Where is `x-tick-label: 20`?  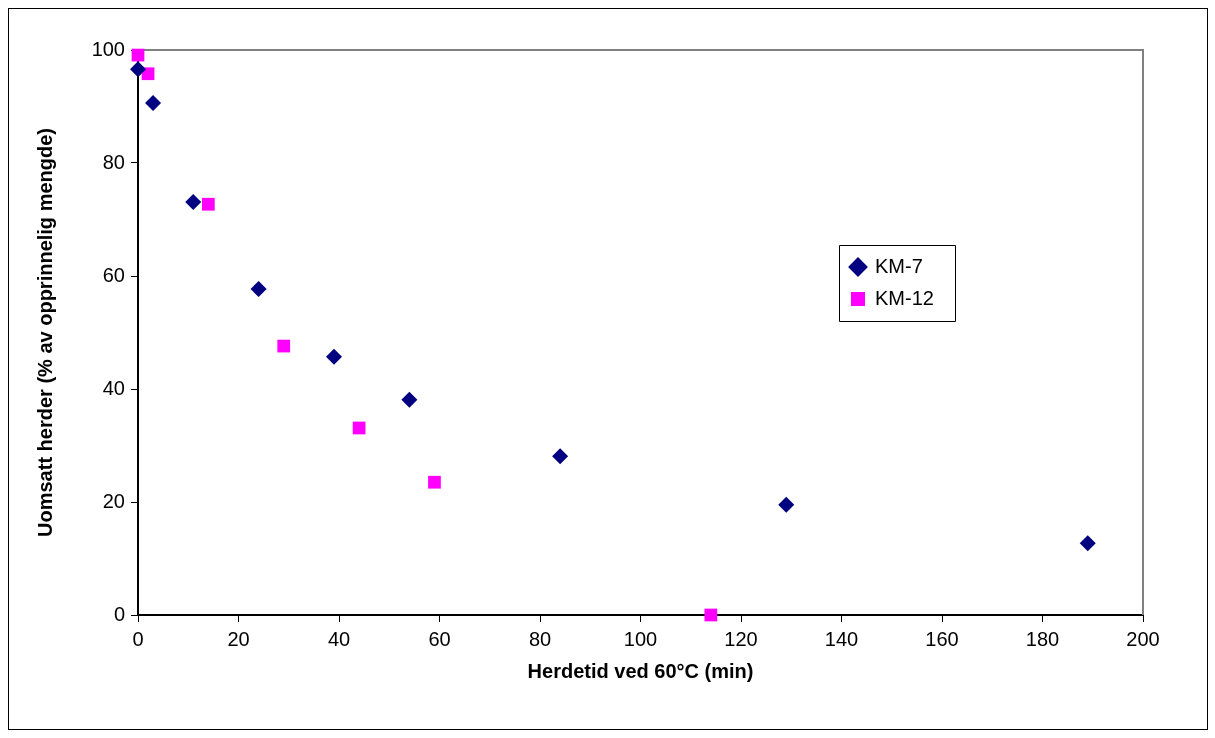
x-tick-label: 20 is located at coordinates (238, 638).